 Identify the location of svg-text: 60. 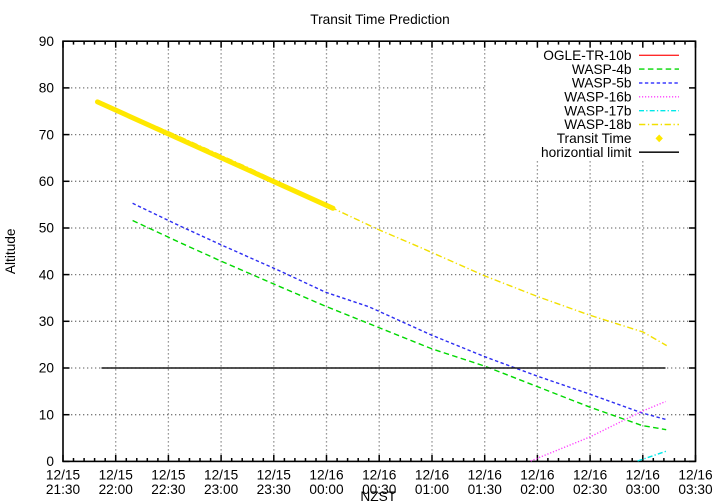
(47, 181).